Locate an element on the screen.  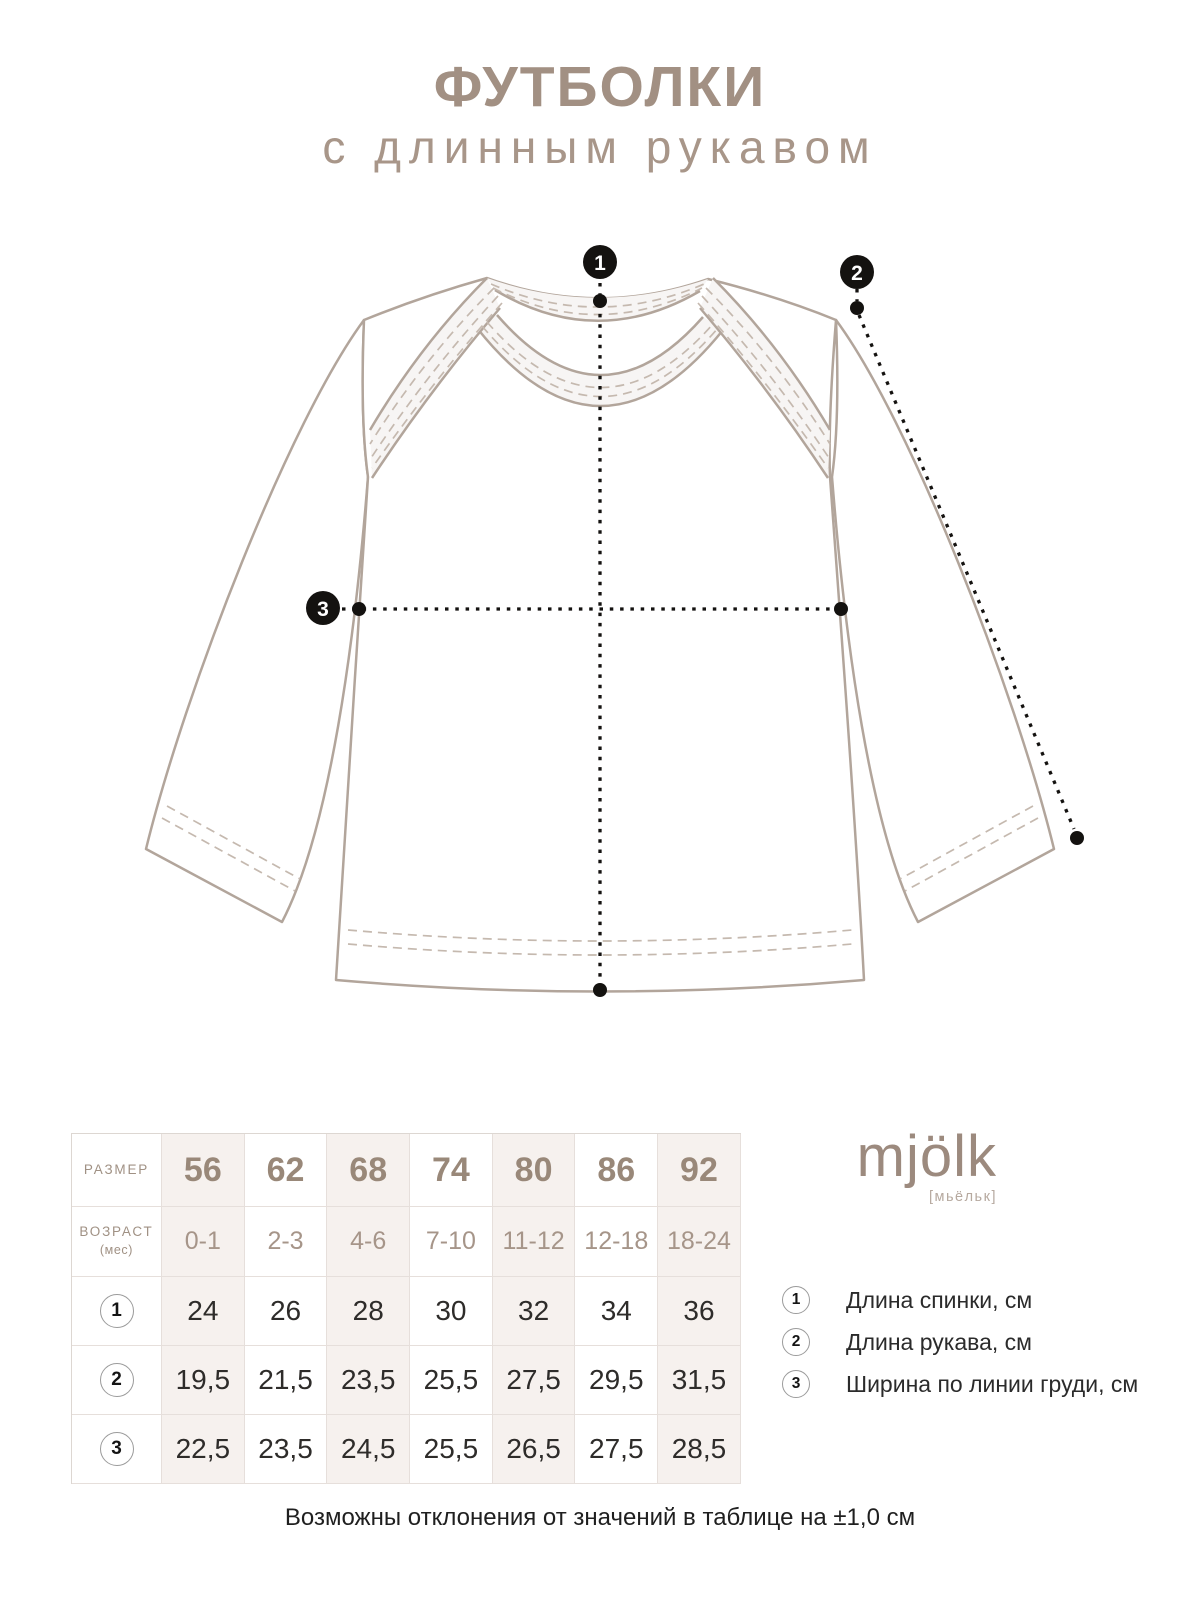
measure-value: 22,5 is located at coordinates (203, 1448).